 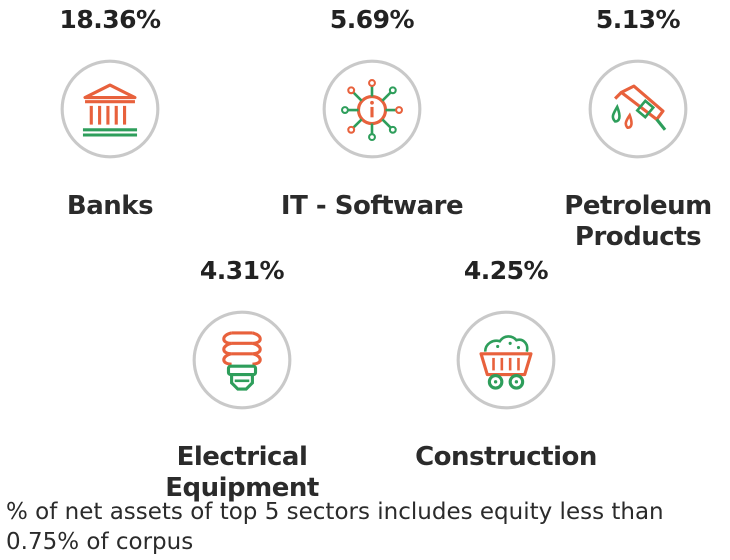 I want to click on sector-percentage: 4.25%, so click(x=506, y=270).